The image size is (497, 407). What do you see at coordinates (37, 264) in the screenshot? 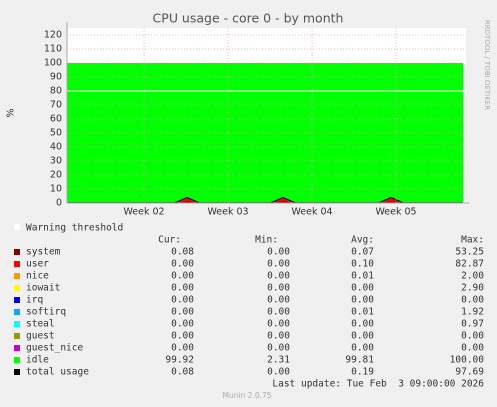
I see `legend-label: user` at bounding box center [37, 264].